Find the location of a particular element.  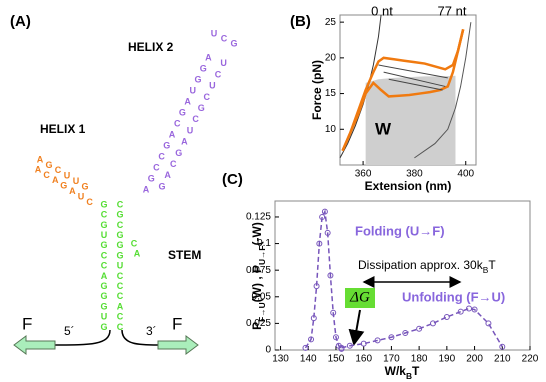

unfolding-label: Unfolding (F→U) is located at coordinates (453, 296).